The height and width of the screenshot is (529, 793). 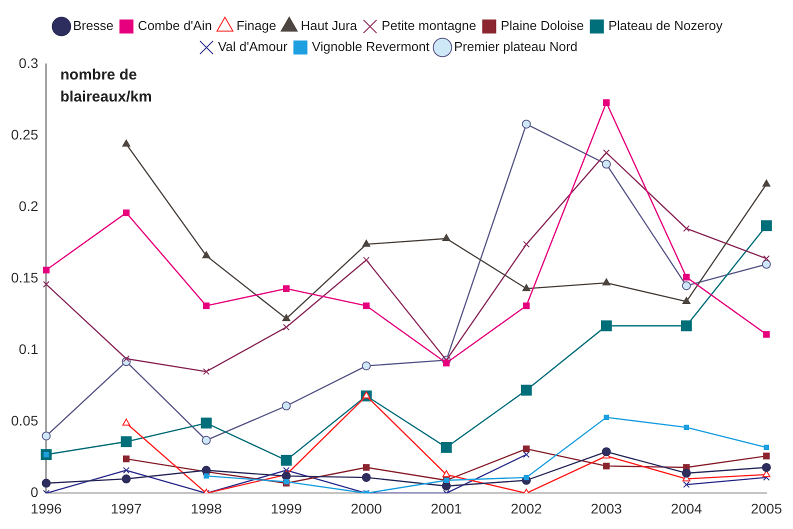 What do you see at coordinates (126, 508) in the screenshot?
I see `x-tick-label: 1997` at bounding box center [126, 508].